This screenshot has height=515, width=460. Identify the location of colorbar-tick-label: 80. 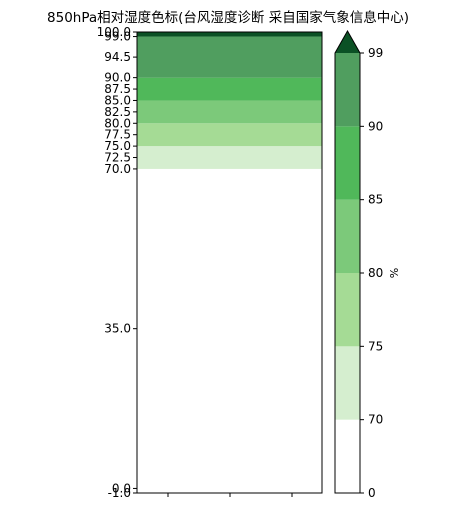
(375, 273).